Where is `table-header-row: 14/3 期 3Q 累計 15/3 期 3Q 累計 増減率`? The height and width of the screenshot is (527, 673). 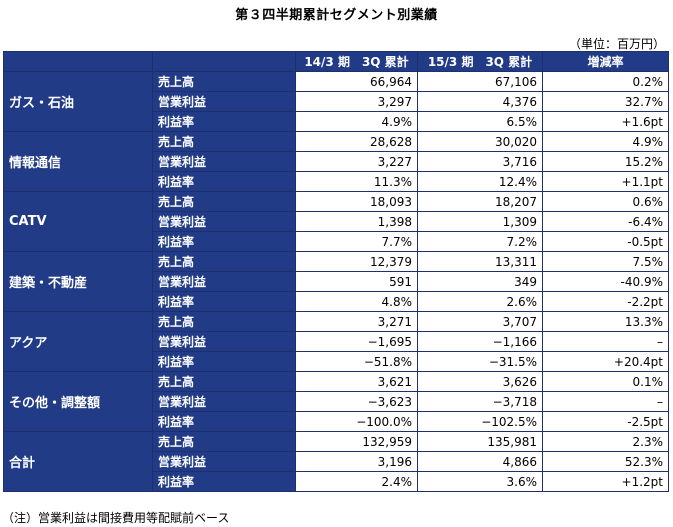
table-header-row: 14/3 期 3Q 累計 15/3 期 3Q 累計 増減率 is located at coordinates (336, 61).